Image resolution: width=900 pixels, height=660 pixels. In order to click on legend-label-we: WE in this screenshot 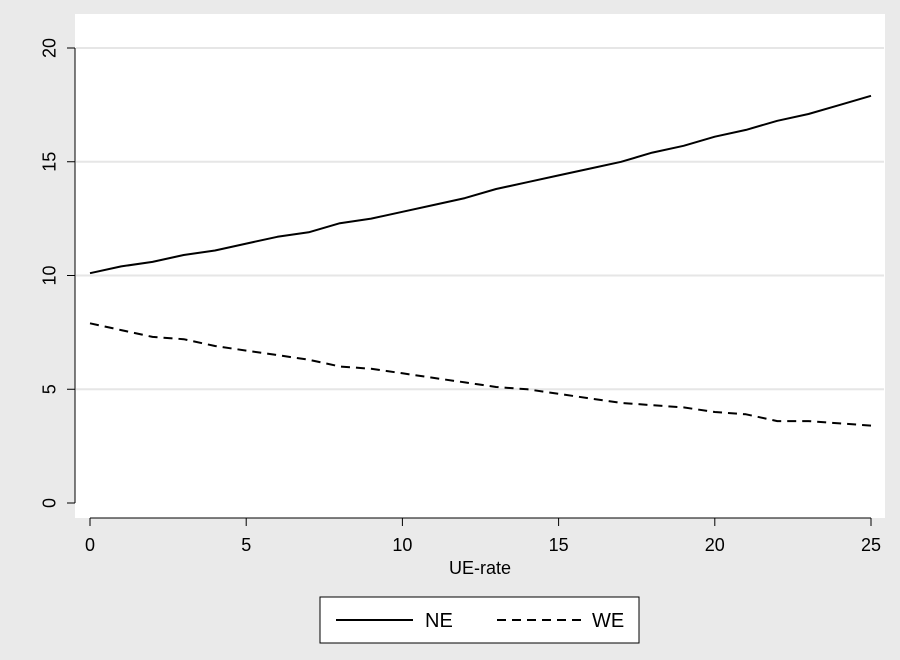, I will do `click(608, 621)`.